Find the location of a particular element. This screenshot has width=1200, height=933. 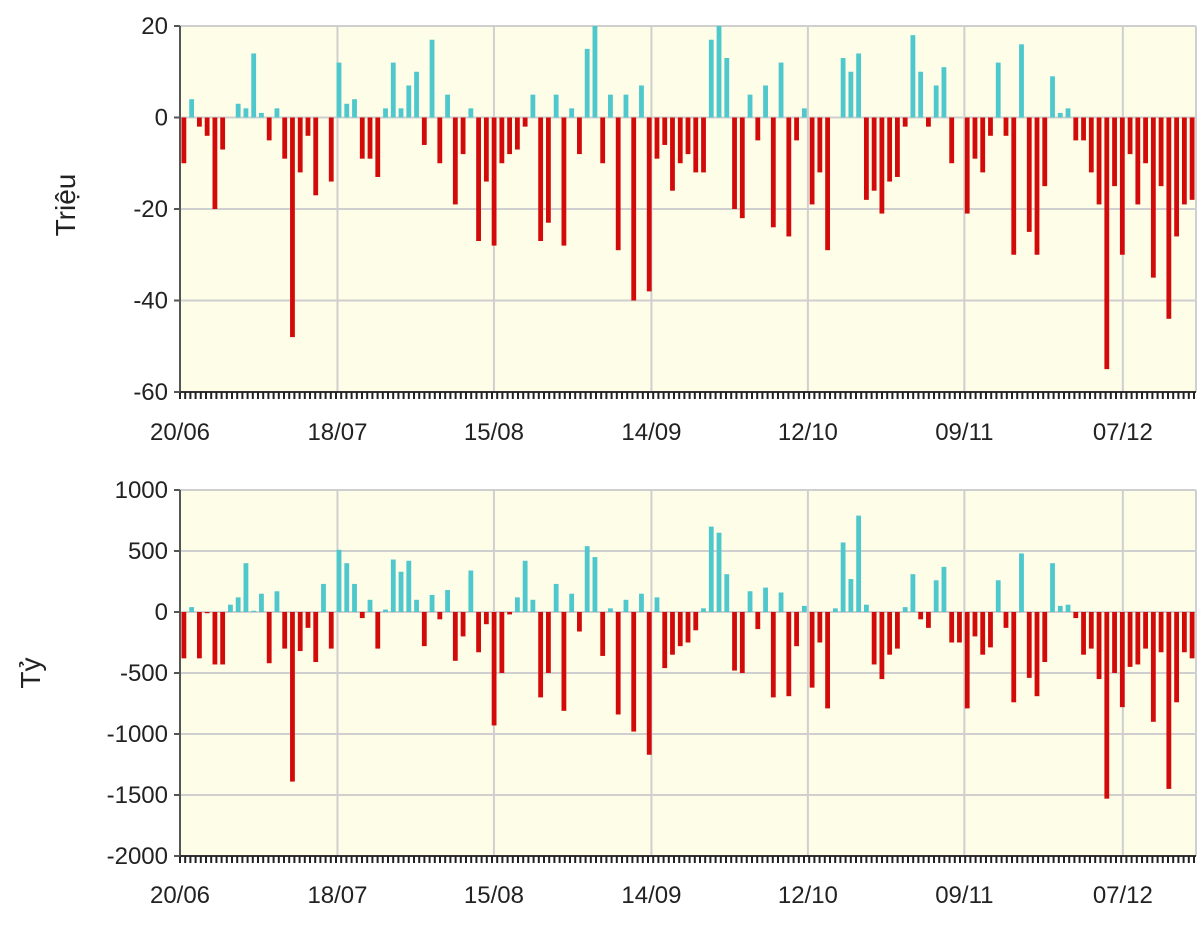

x-tick-label: 14/09 is located at coordinates (651, 432).